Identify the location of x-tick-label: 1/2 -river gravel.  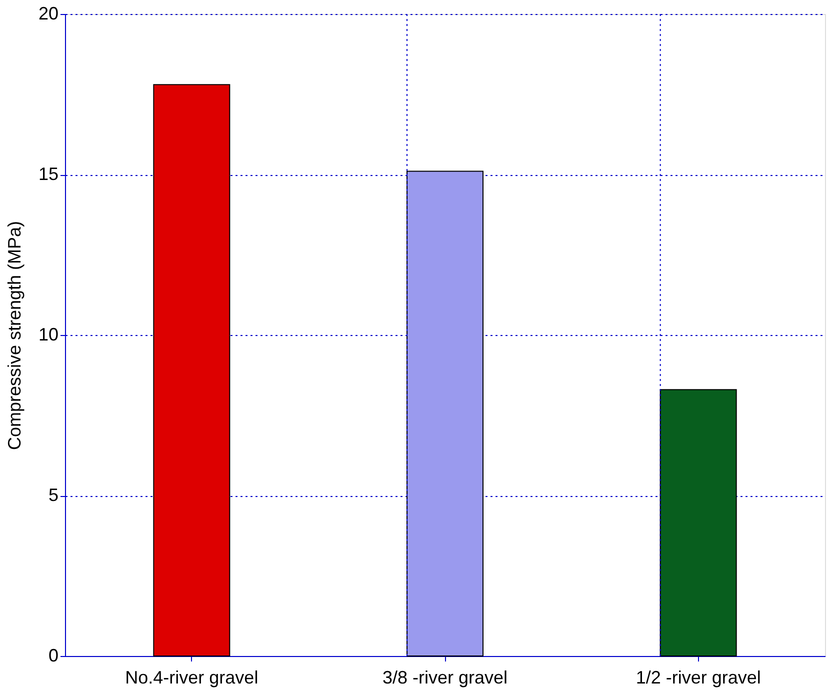
(698, 678).